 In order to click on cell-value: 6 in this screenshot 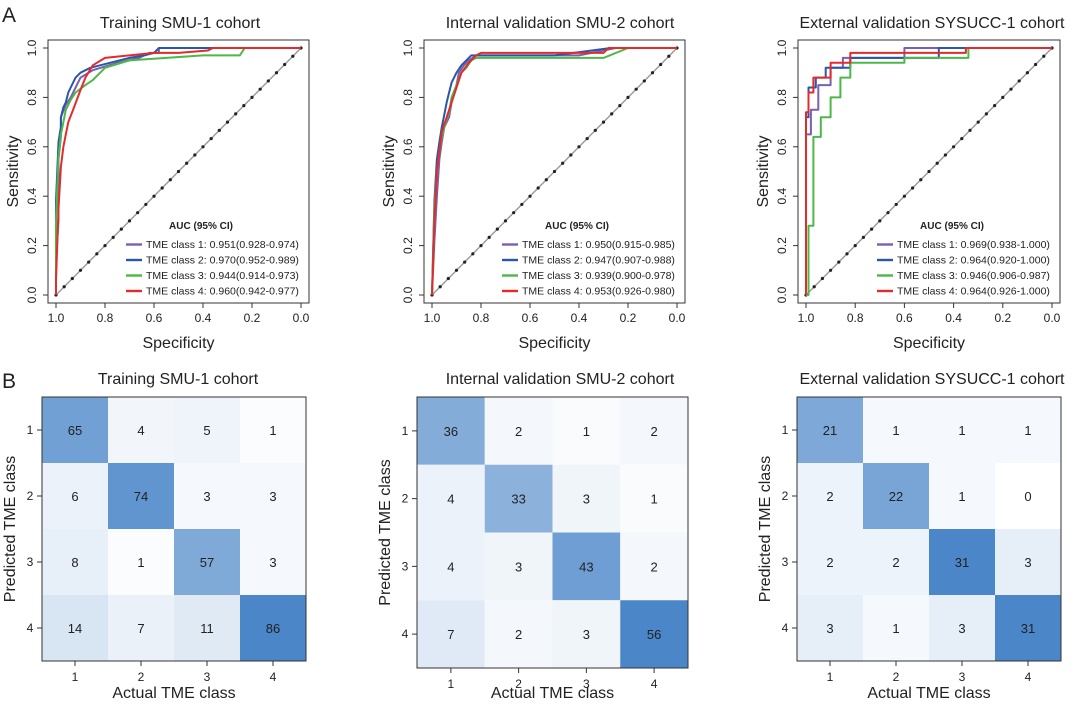, I will do `click(74, 496)`.